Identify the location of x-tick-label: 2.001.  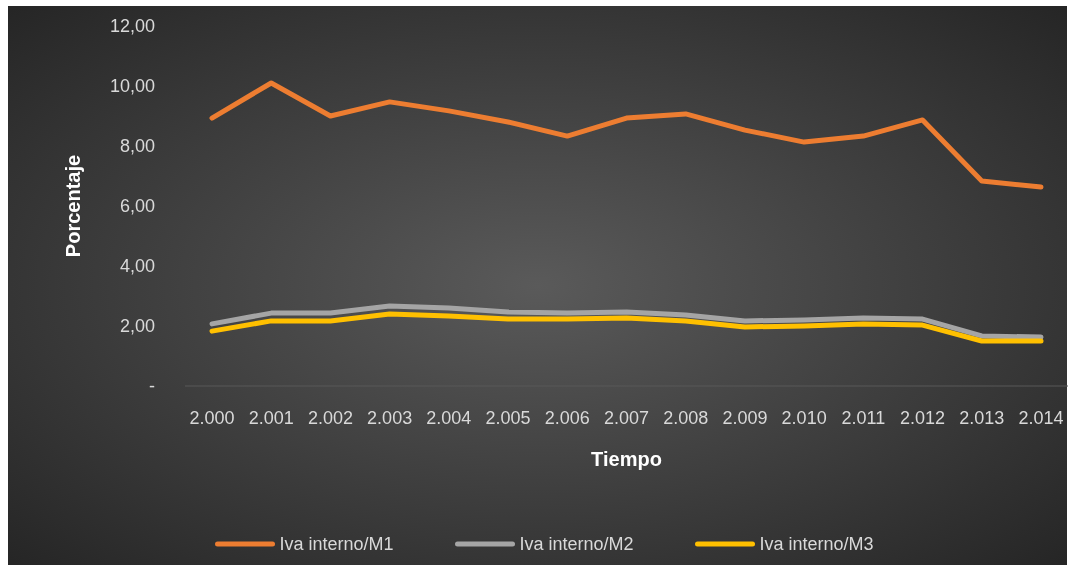
(271, 418).